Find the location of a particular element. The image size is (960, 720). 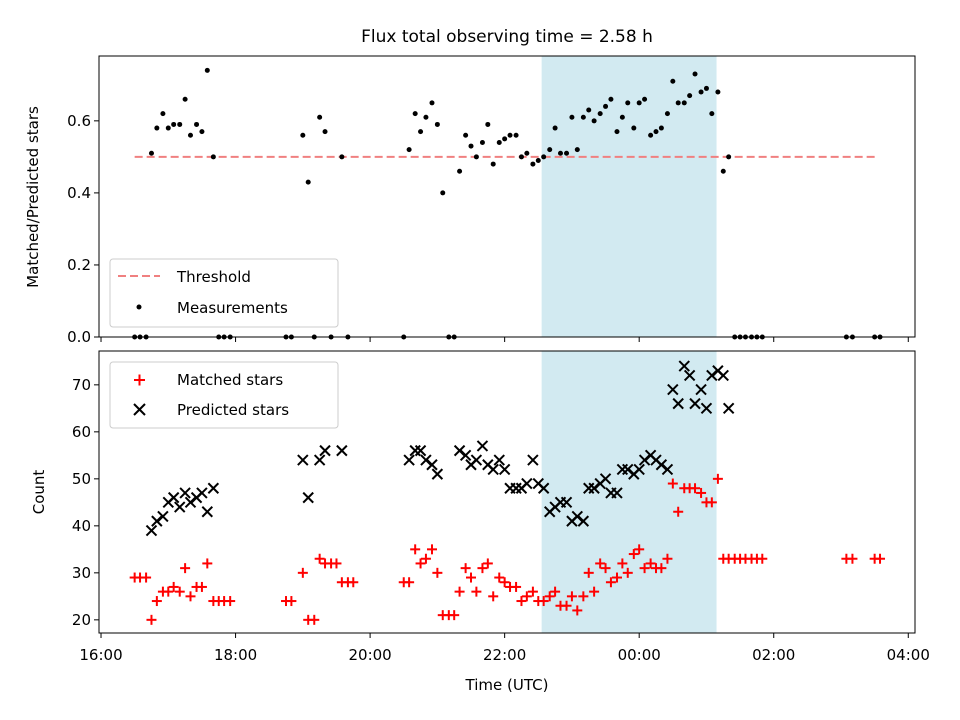

top-ytick-label: 0.4 is located at coordinates (79, 193).